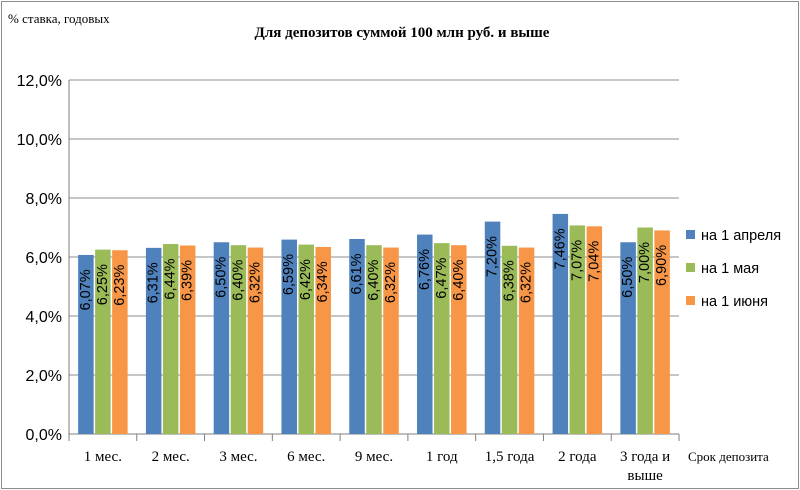 This screenshot has height=490, width=800. I want to click on data-label: 7,07%, so click(577, 260).